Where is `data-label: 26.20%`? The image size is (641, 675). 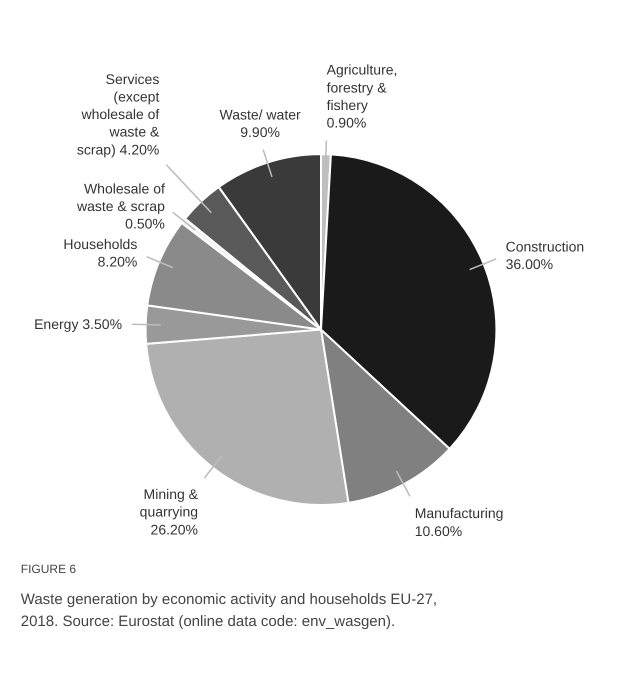
data-label: 26.20% is located at coordinates (174, 529).